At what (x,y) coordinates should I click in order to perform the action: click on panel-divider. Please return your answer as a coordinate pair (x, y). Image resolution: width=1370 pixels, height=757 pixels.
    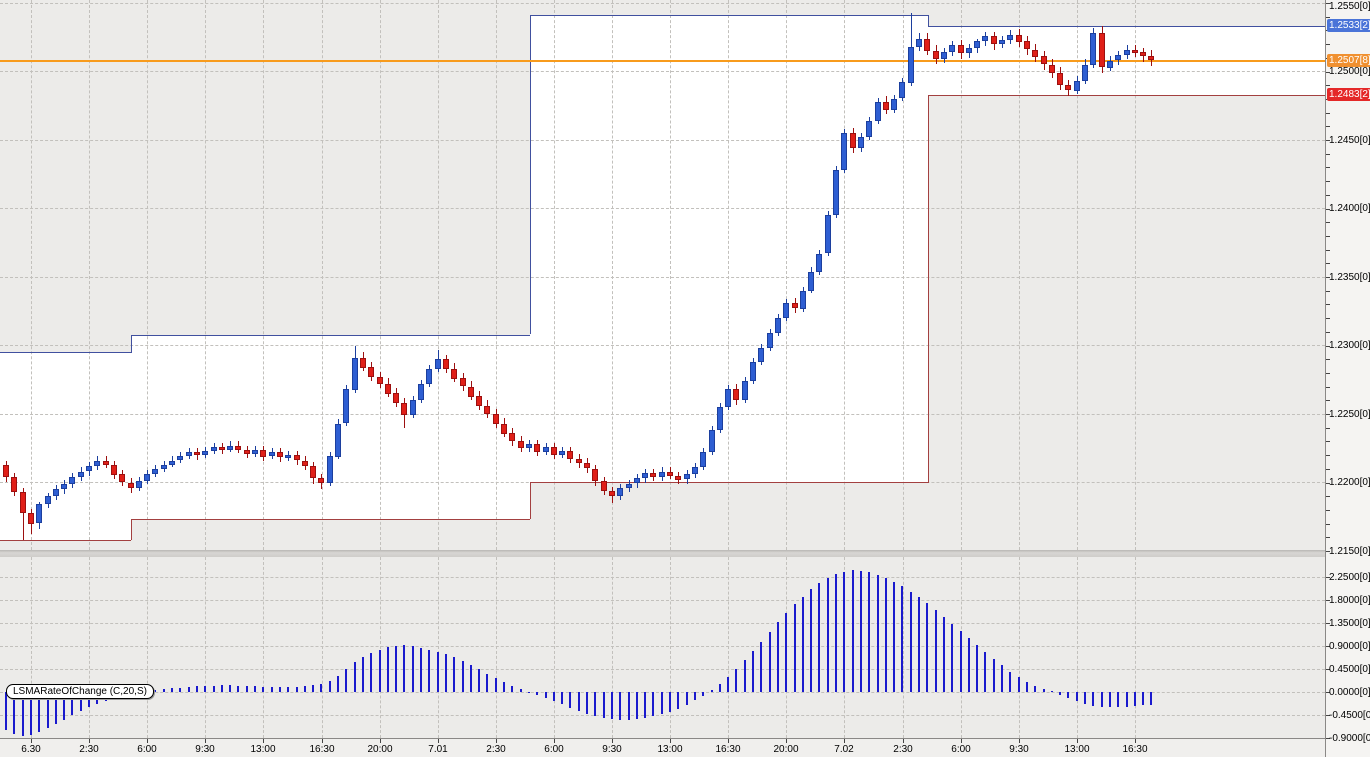
    Looking at the image, I should click on (662, 553).